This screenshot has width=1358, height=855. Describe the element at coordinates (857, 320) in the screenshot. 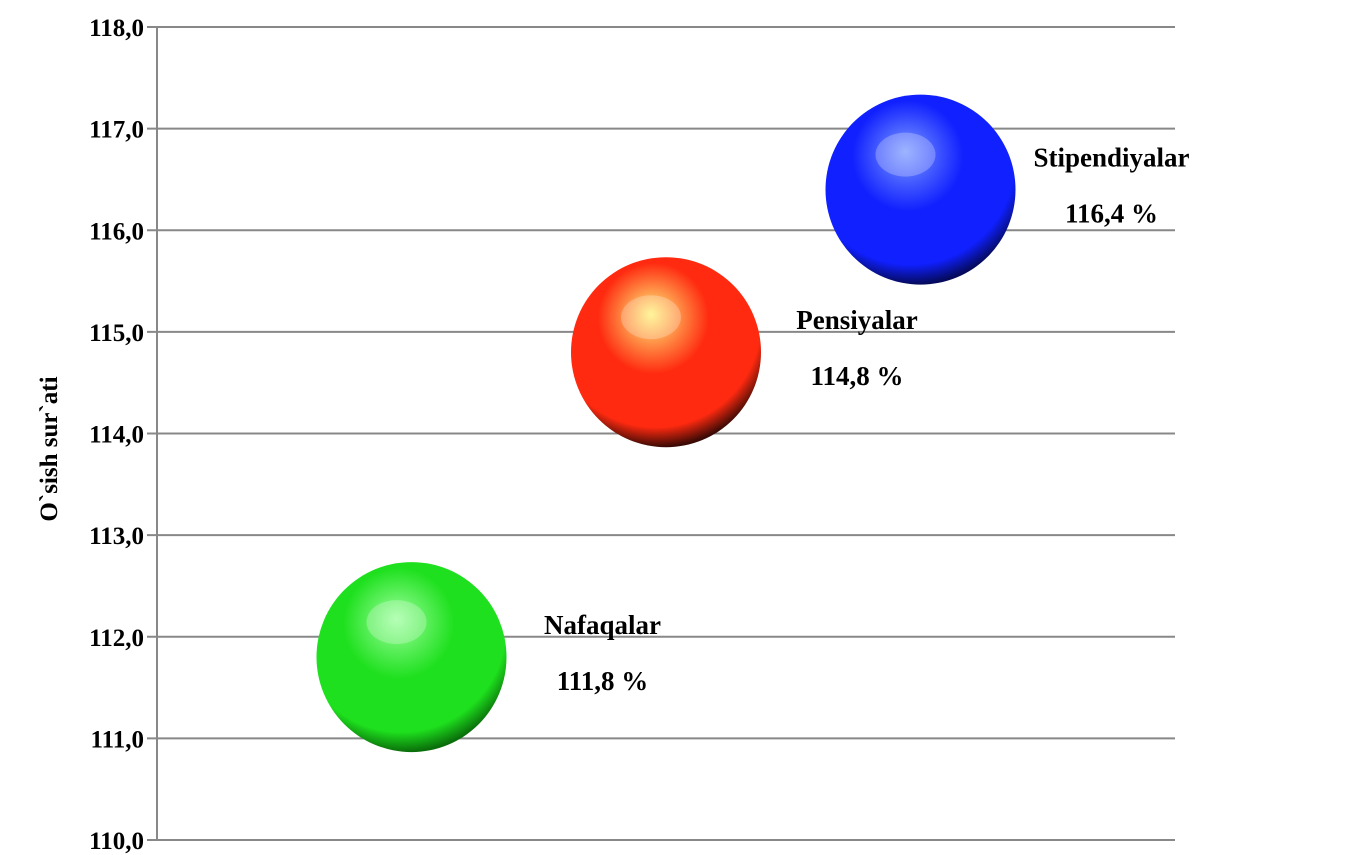

I see `point-name-label: Pensiyalar` at that location.